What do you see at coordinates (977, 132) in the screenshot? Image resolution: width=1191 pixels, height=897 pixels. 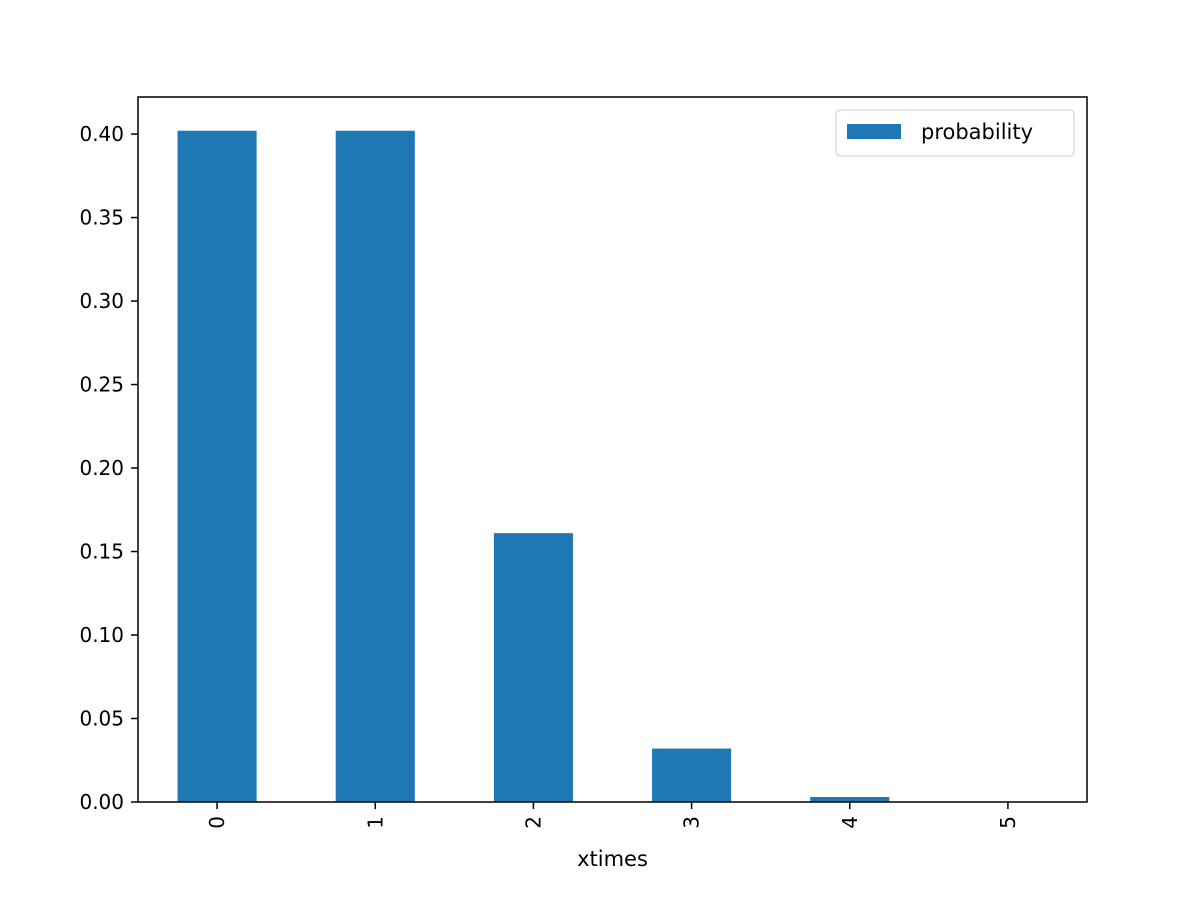 I see `legend-label: probability` at bounding box center [977, 132].